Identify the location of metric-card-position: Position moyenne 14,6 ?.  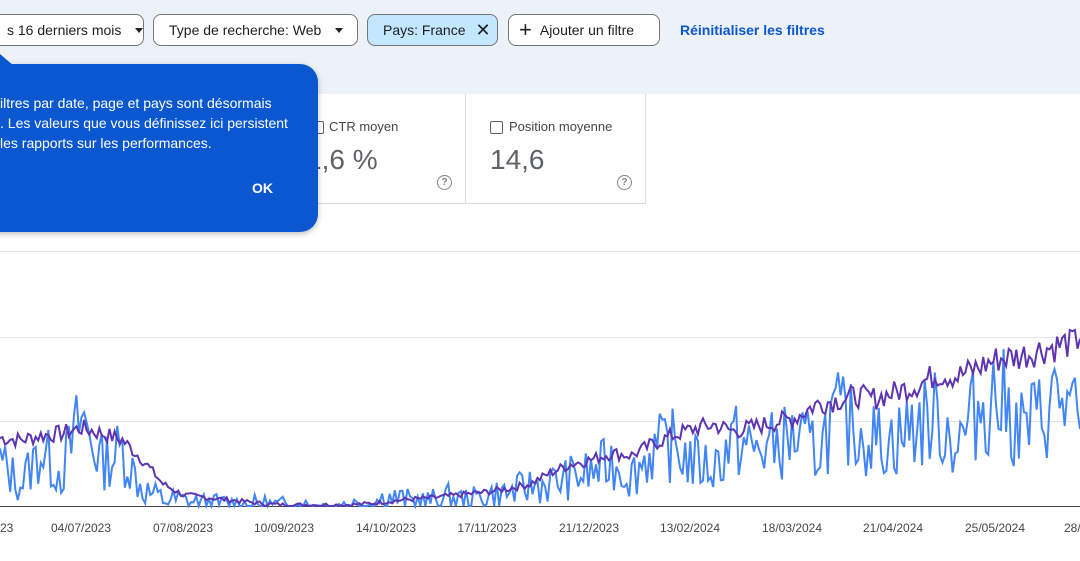
(556, 149).